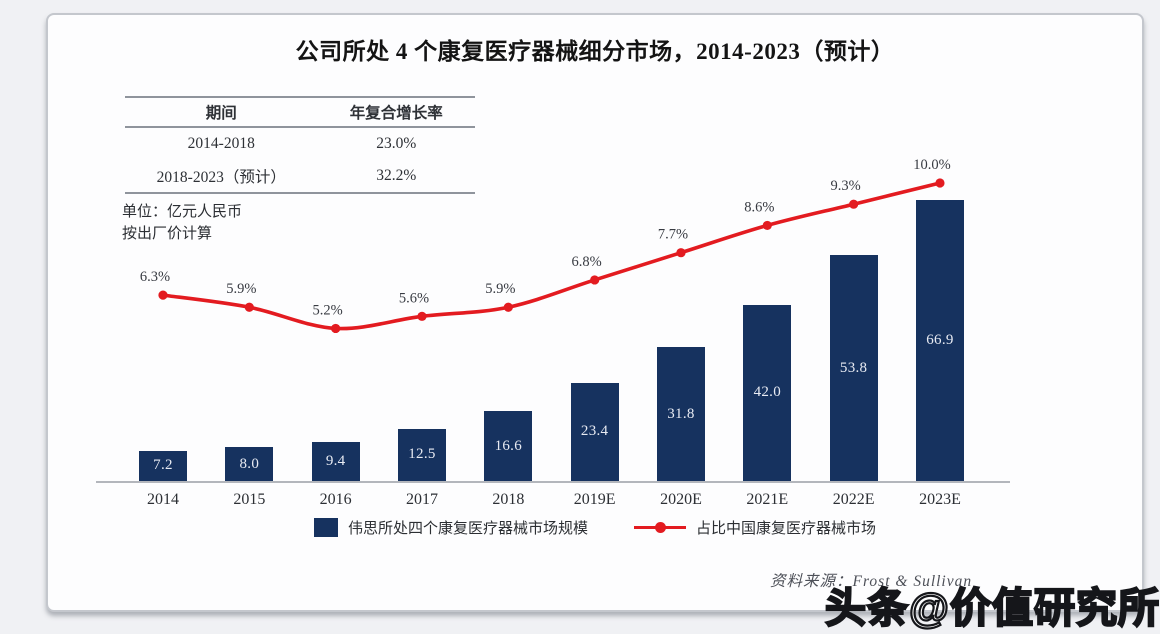 This screenshot has height=634, width=1160. What do you see at coordinates (595, 280) in the screenshot?
I see `line-point-2019E` at bounding box center [595, 280].